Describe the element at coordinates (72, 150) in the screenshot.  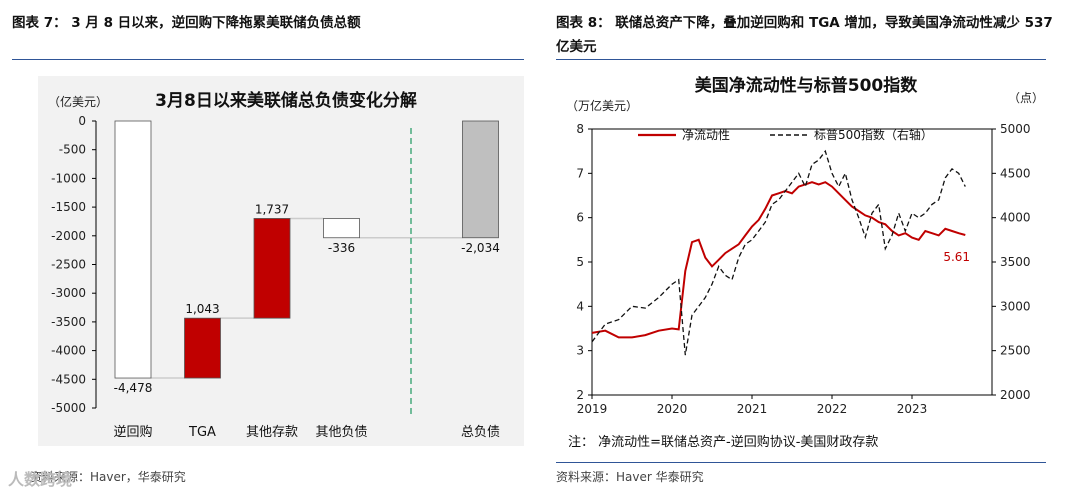
I see `waterfall-y-tick-label: -500` at that location.